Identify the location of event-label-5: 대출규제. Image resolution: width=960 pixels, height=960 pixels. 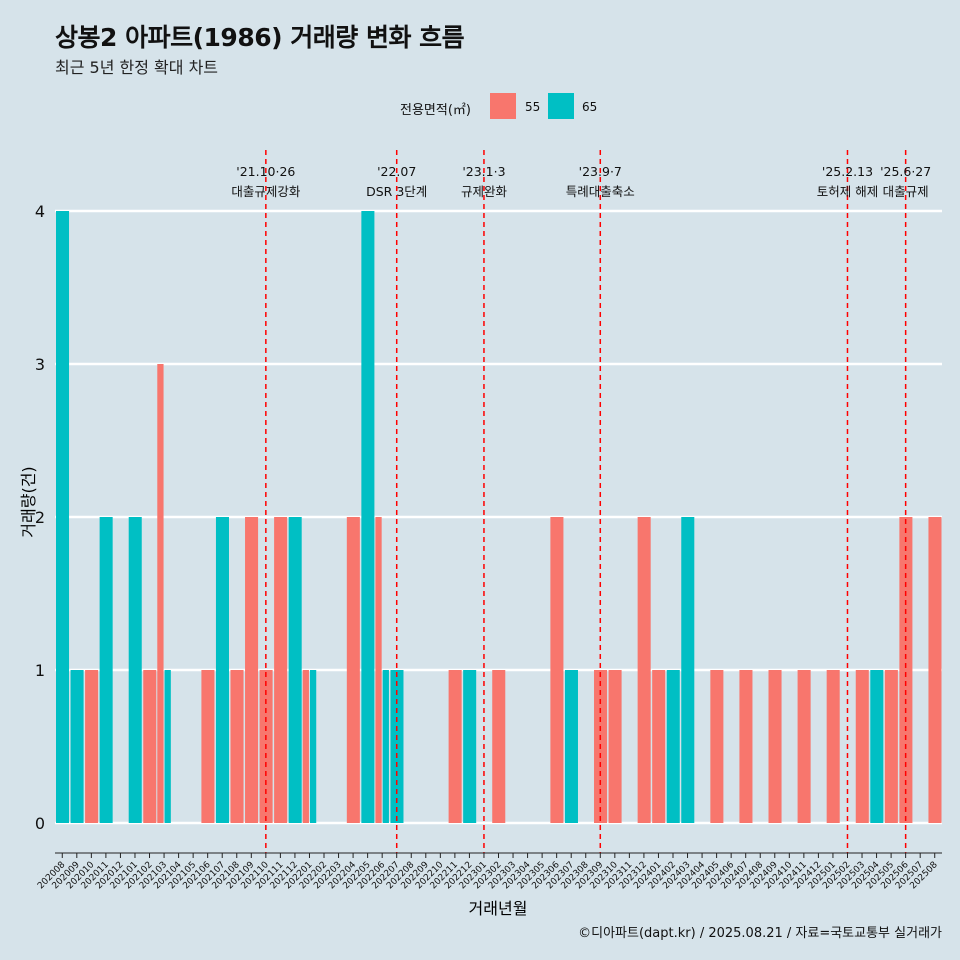
(906, 191).